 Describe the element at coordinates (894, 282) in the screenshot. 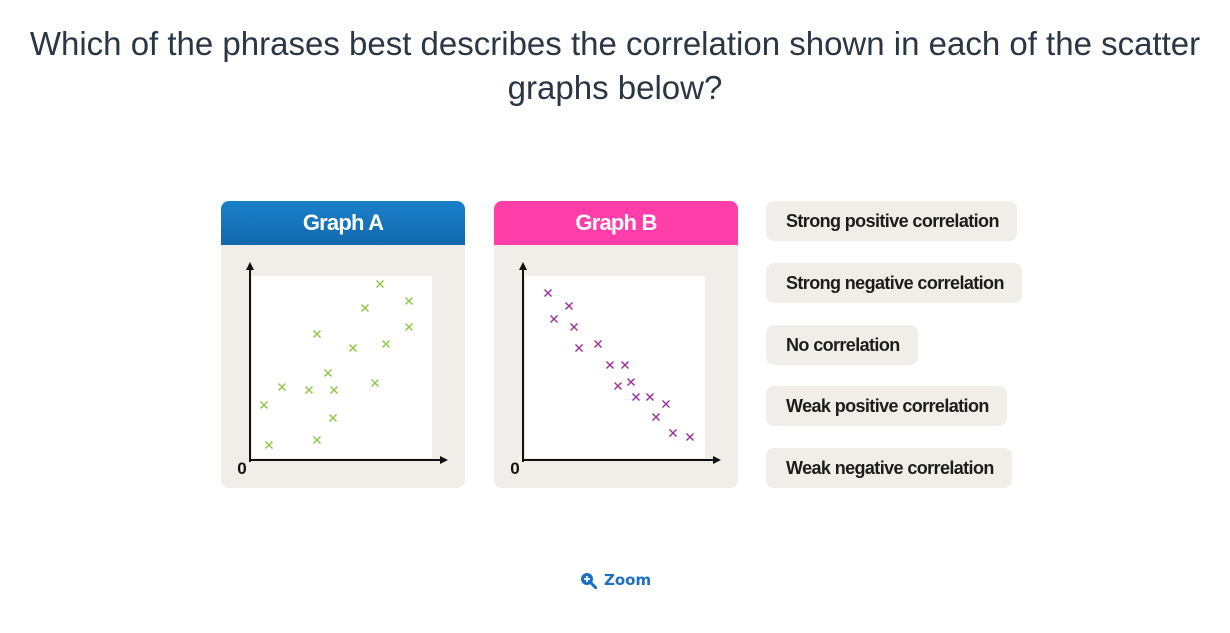

I see `answer-option: Strong negative correlation` at that location.